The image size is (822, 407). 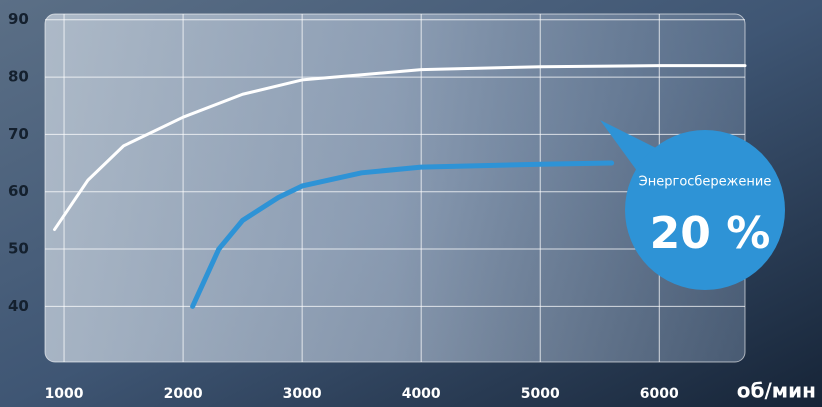 I want to click on callout-bubble, so click(x=705, y=210).